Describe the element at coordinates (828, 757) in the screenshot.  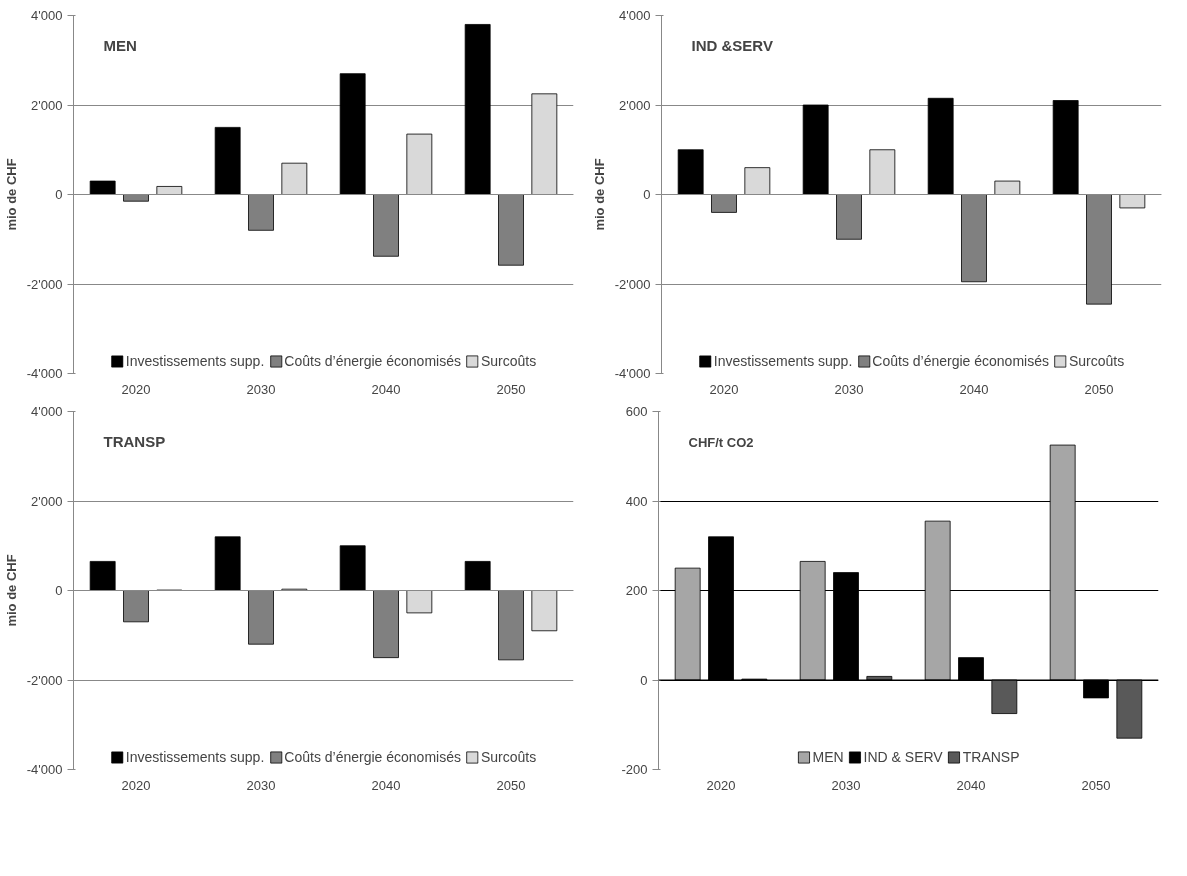
I see `legend-label: MEN` at that location.